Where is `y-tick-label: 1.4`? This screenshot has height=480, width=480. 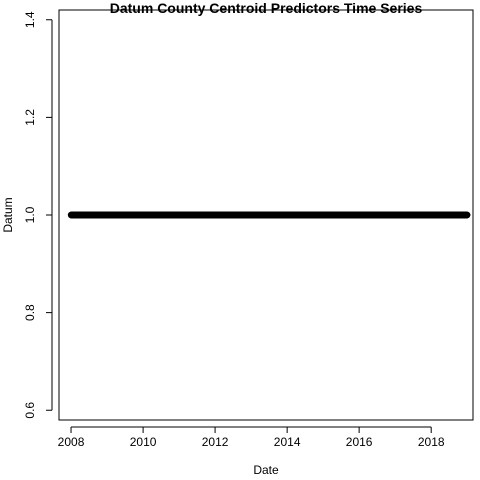
y-tick-label: 1.4 is located at coordinates (30, 19).